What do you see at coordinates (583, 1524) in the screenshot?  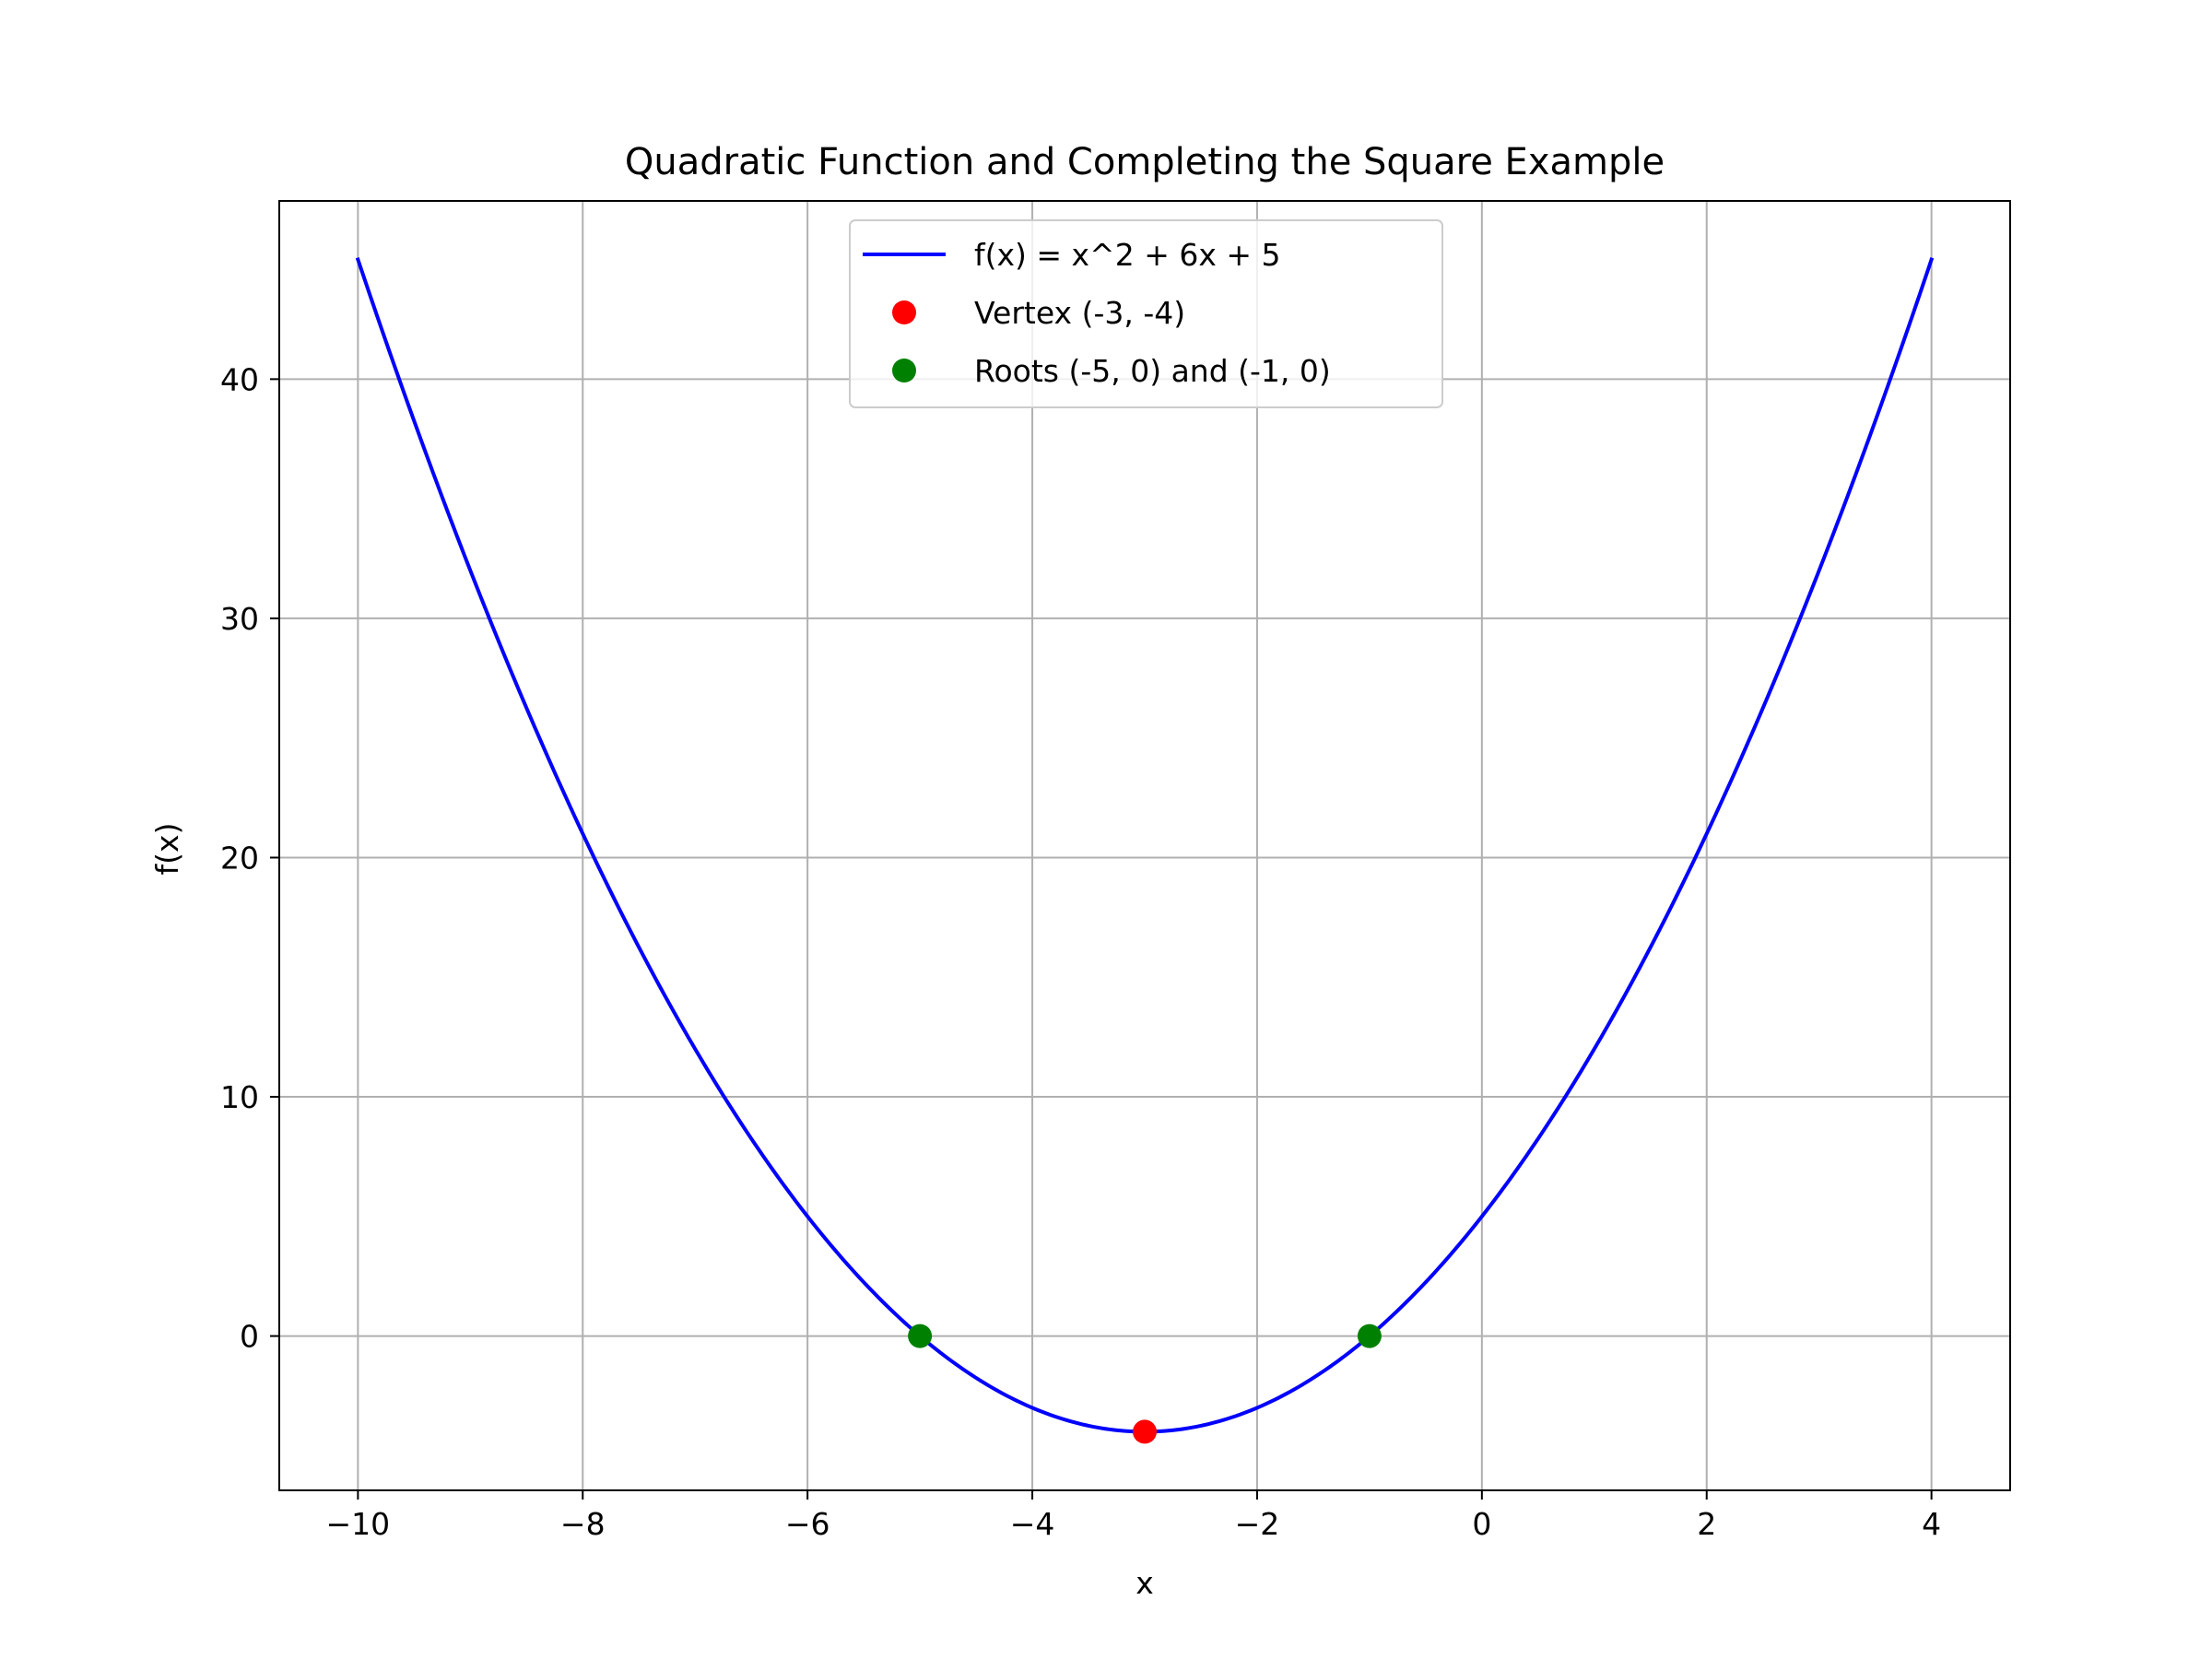 I see `x-tick-label-1: −8` at bounding box center [583, 1524].